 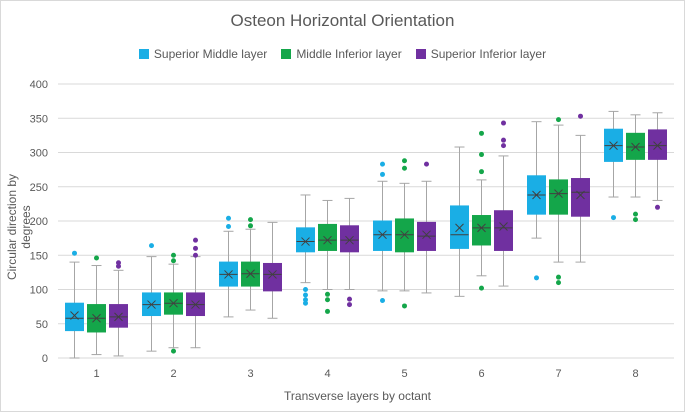 What do you see at coordinates (143, 54) in the screenshot?
I see `legend-swatch-superior-middle` at bounding box center [143, 54].